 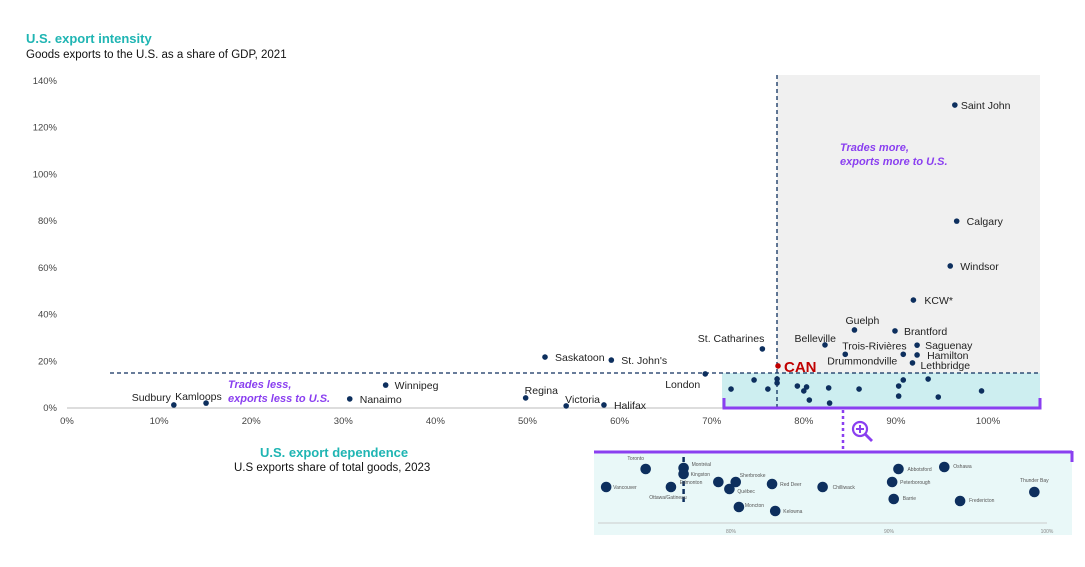 I want to click on annotation-upper-1: Trades more,, so click(x=874, y=148).